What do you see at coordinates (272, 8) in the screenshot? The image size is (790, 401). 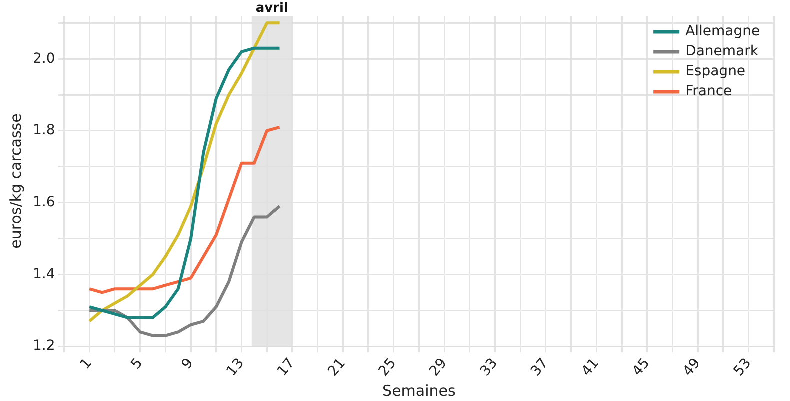 I see `band-label: avril` at bounding box center [272, 8].